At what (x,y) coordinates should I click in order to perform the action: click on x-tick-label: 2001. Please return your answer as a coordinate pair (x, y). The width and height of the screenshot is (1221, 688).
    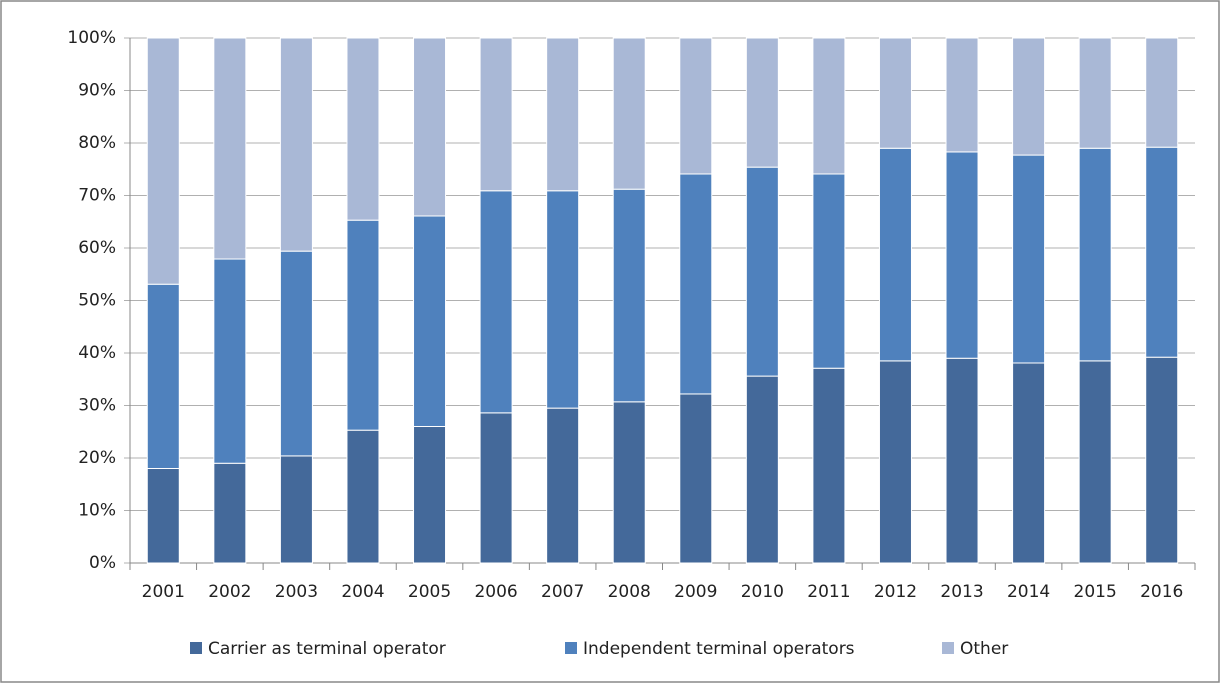
    Looking at the image, I should click on (163, 592).